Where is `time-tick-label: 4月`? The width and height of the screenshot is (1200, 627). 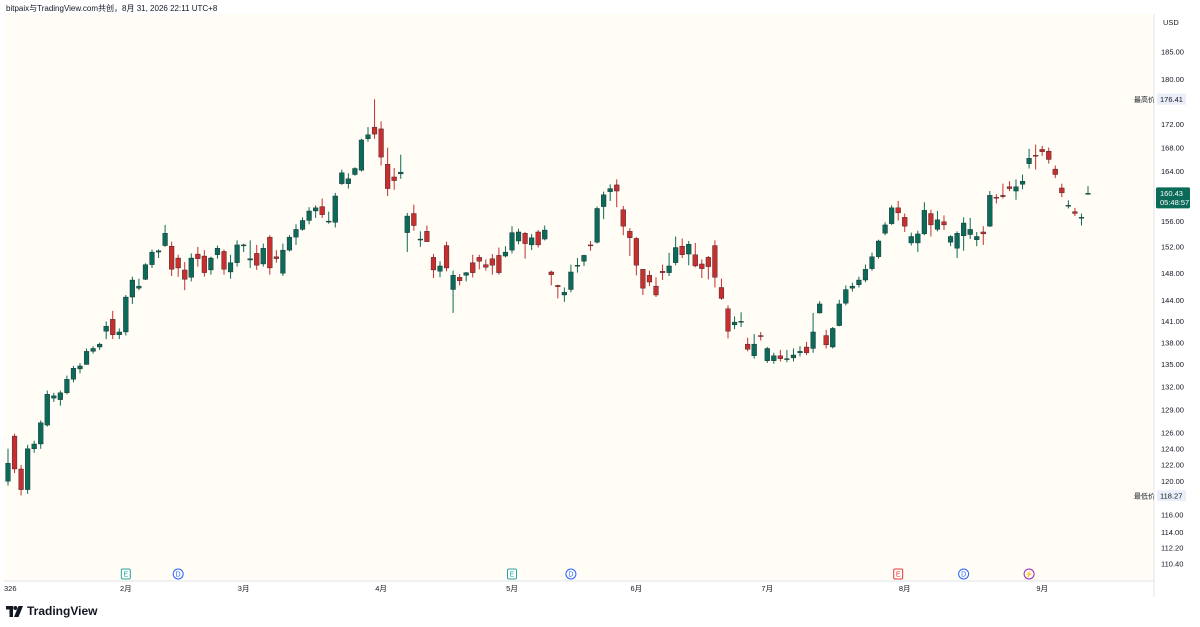
time-tick-label: 4月 is located at coordinates (381, 588).